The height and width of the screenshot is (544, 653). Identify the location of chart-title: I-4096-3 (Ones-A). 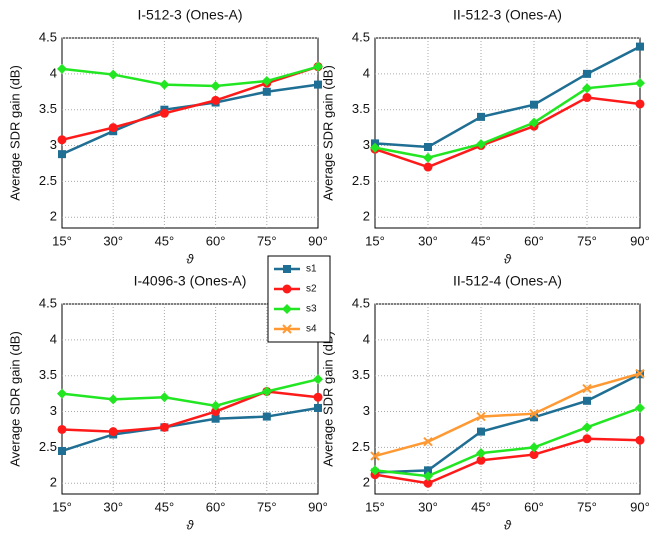
(190, 281).